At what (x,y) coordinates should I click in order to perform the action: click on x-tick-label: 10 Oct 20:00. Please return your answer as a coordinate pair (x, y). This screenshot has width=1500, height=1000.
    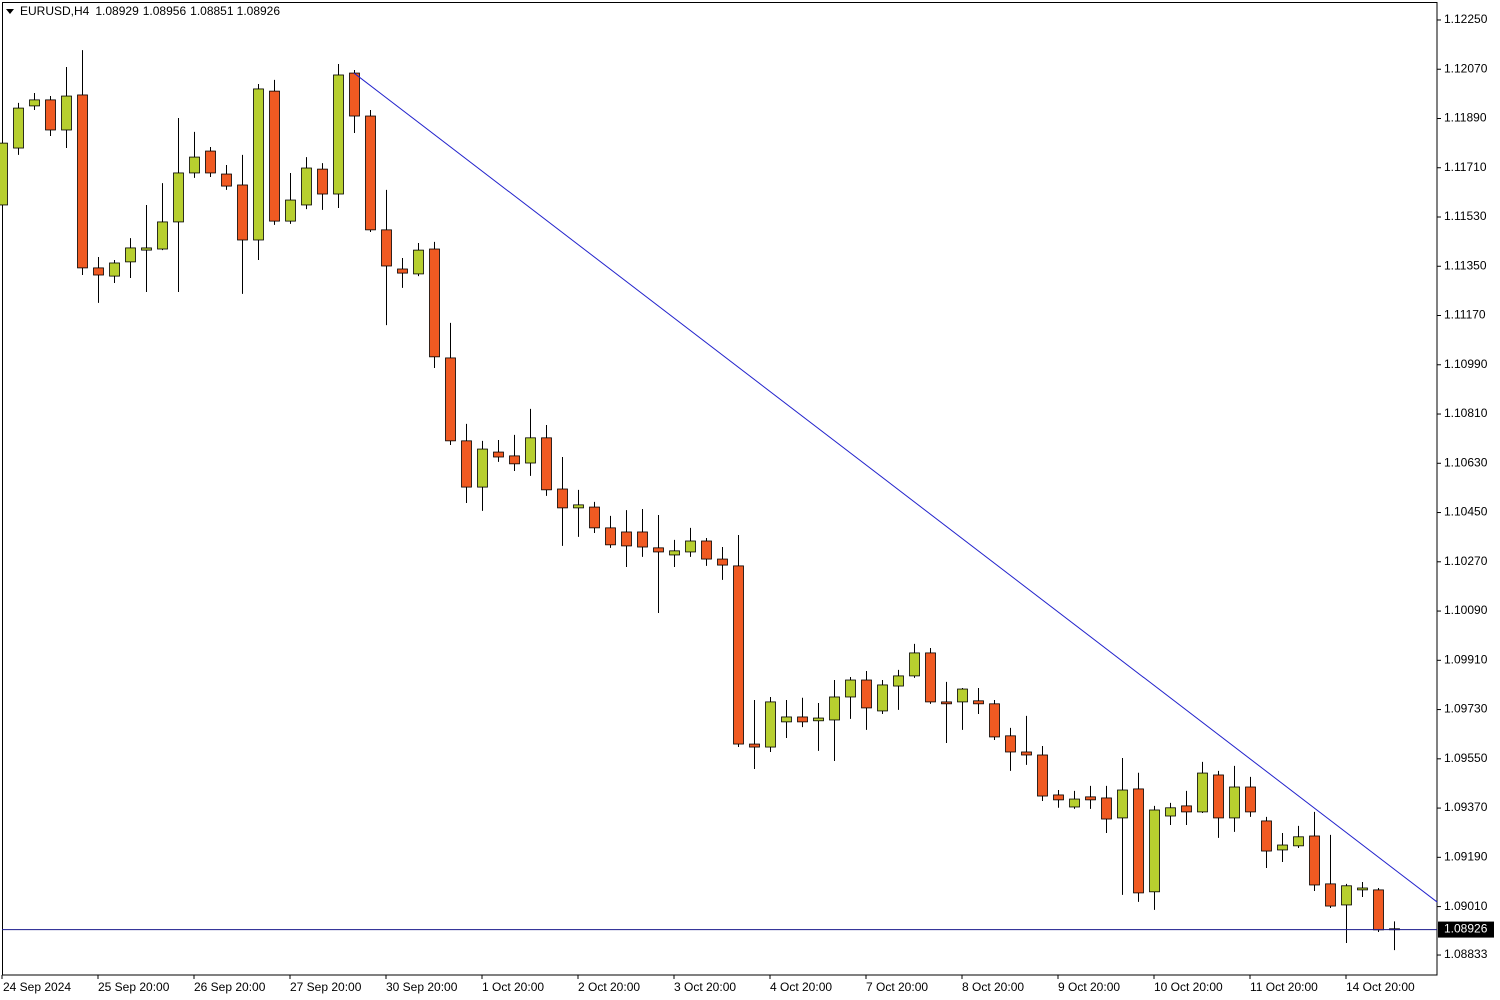
    Looking at the image, I should click on (1188, 987).